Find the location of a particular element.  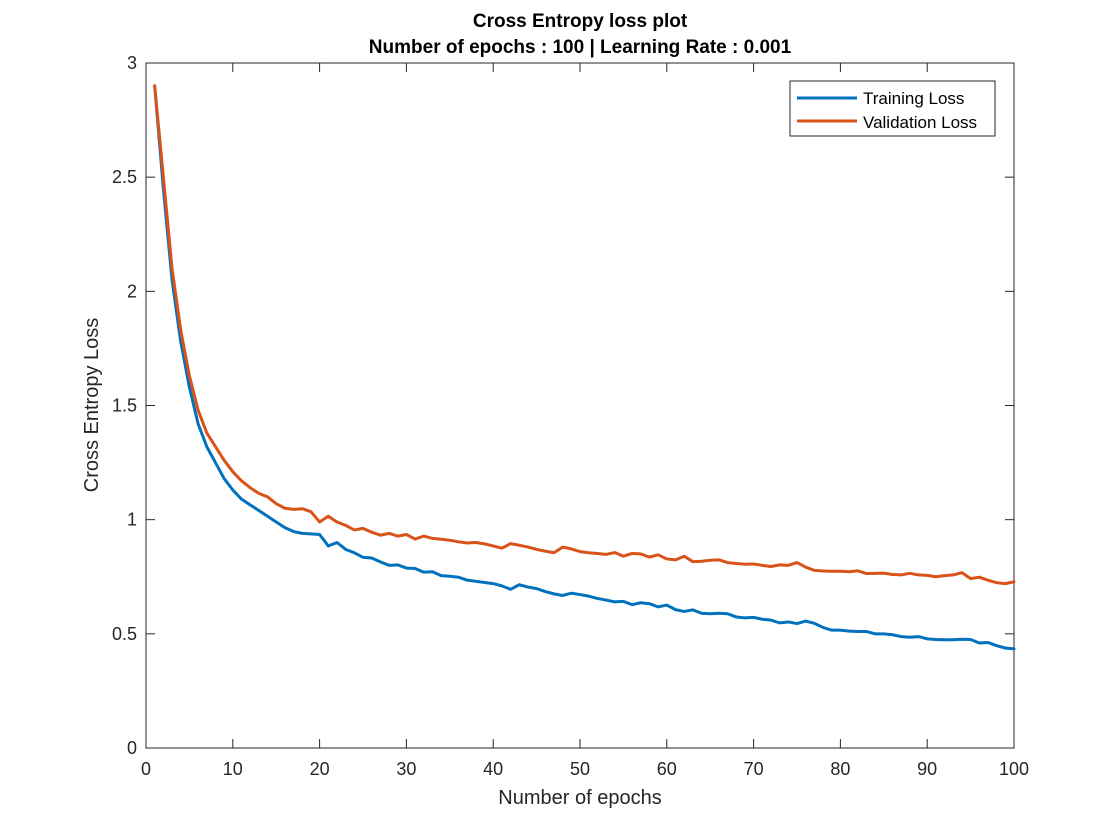

x-tick-label: 20 is located at coordinates (320, 769).